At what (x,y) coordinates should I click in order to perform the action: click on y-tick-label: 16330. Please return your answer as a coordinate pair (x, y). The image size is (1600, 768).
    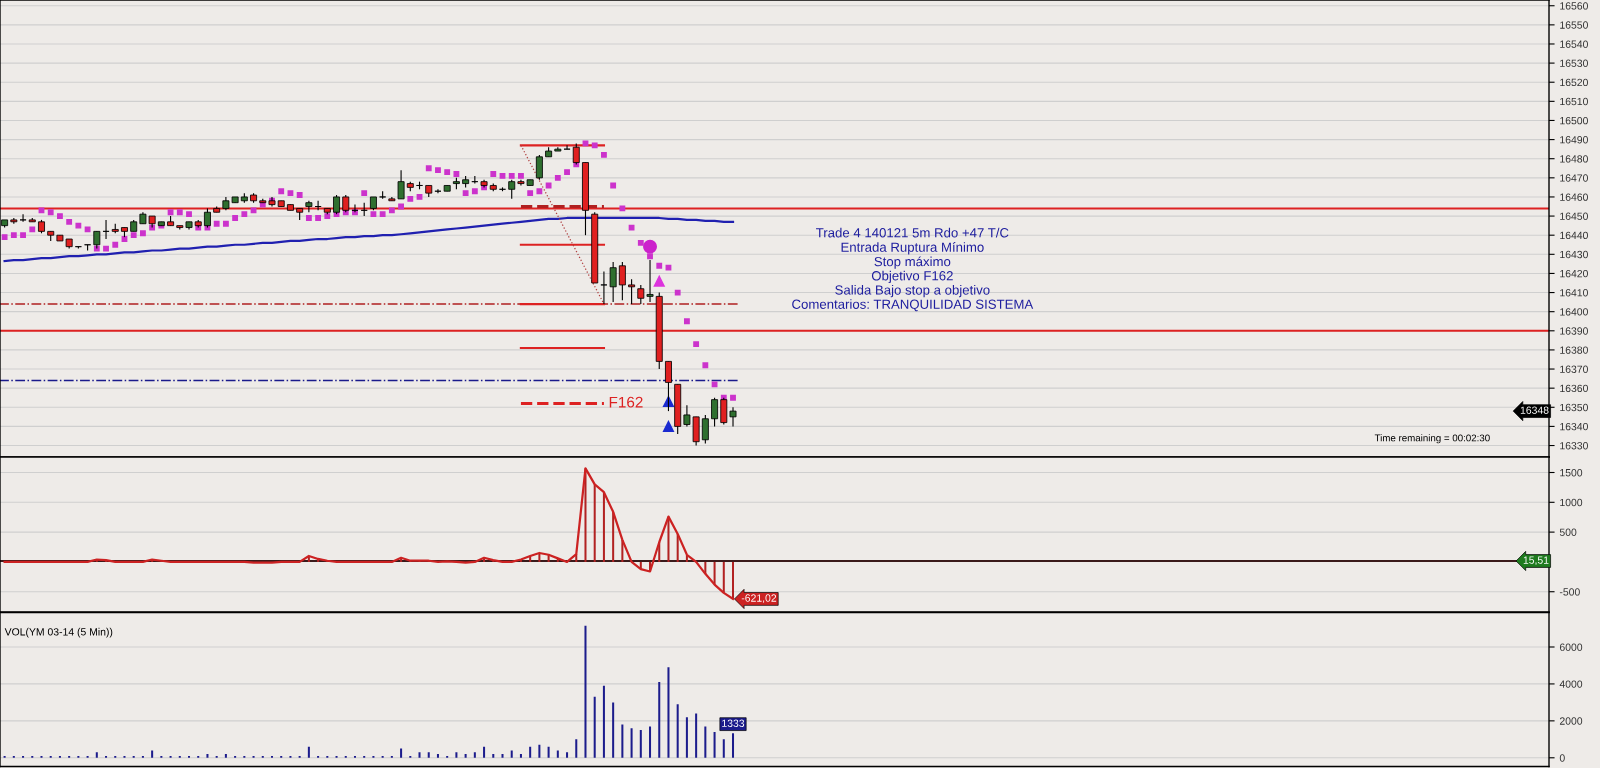
    Looking at the image, I should click on (1574, 446).